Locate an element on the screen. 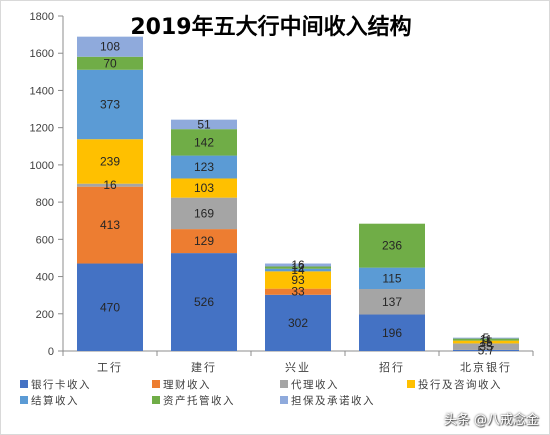  y-tick-label: 1200 is located at coordinates (42, 129).